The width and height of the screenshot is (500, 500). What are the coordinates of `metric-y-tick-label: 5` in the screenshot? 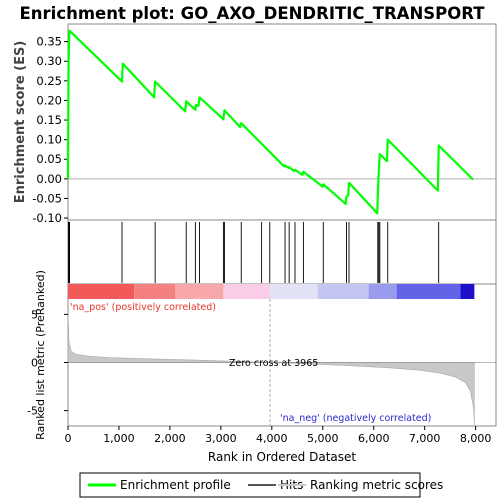 It's located at (34, 314).